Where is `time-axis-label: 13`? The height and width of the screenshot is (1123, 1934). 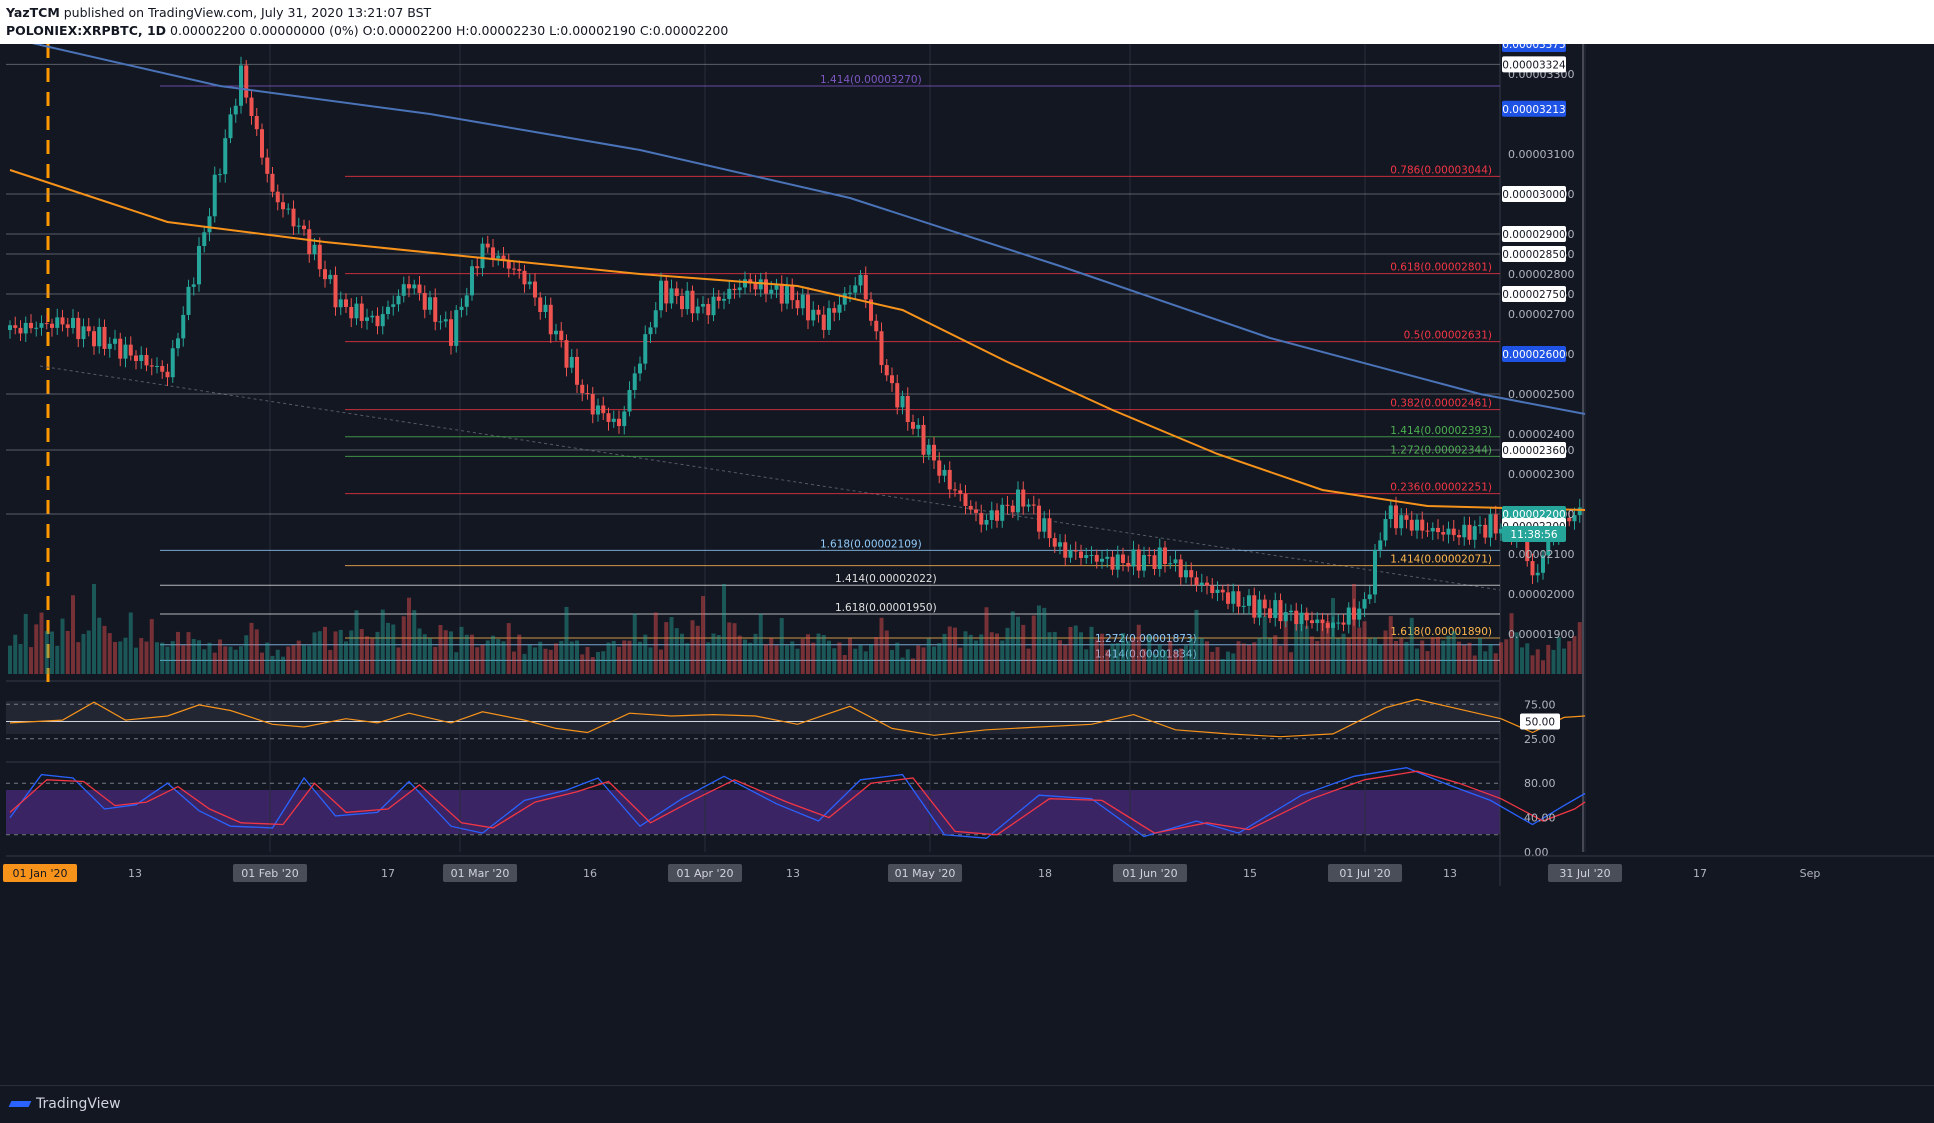 time-axis-label: 13 is located at coordinates (1450, 873).